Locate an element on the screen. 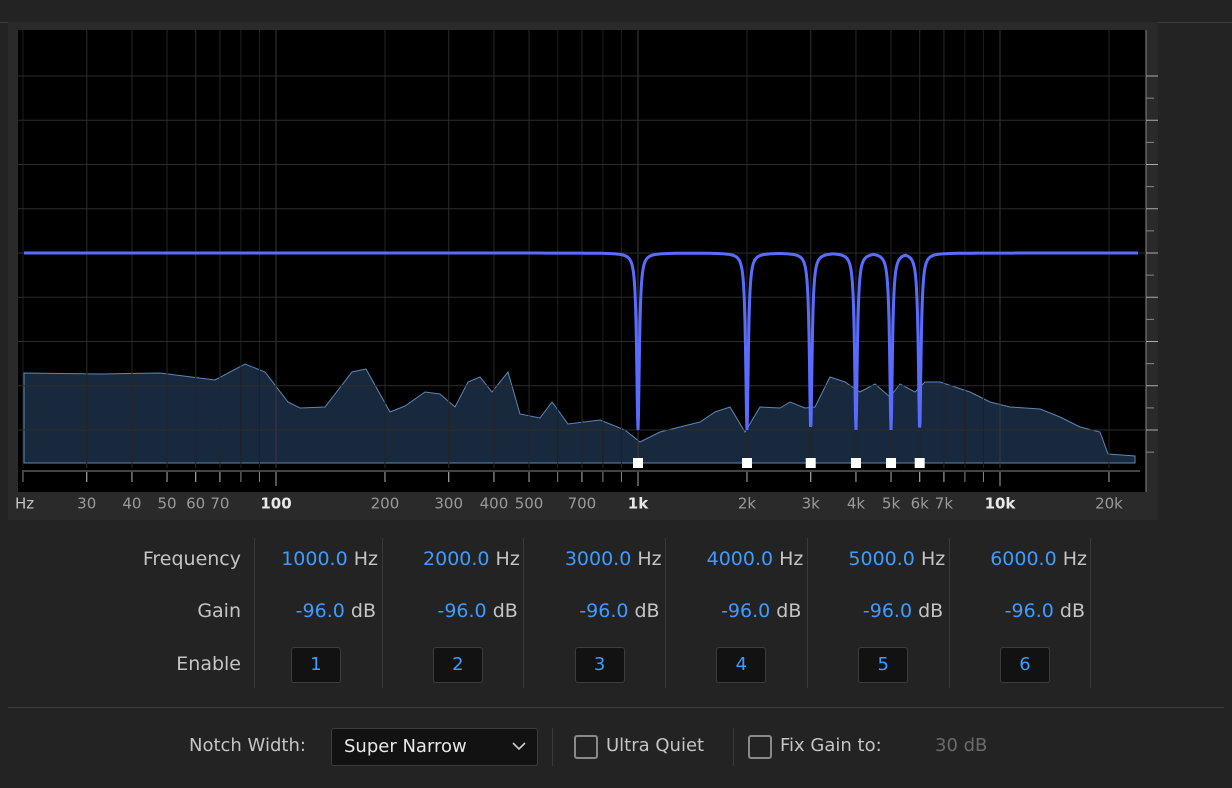  frequency-value: 4000.0 is located at coordinates (740, 559).